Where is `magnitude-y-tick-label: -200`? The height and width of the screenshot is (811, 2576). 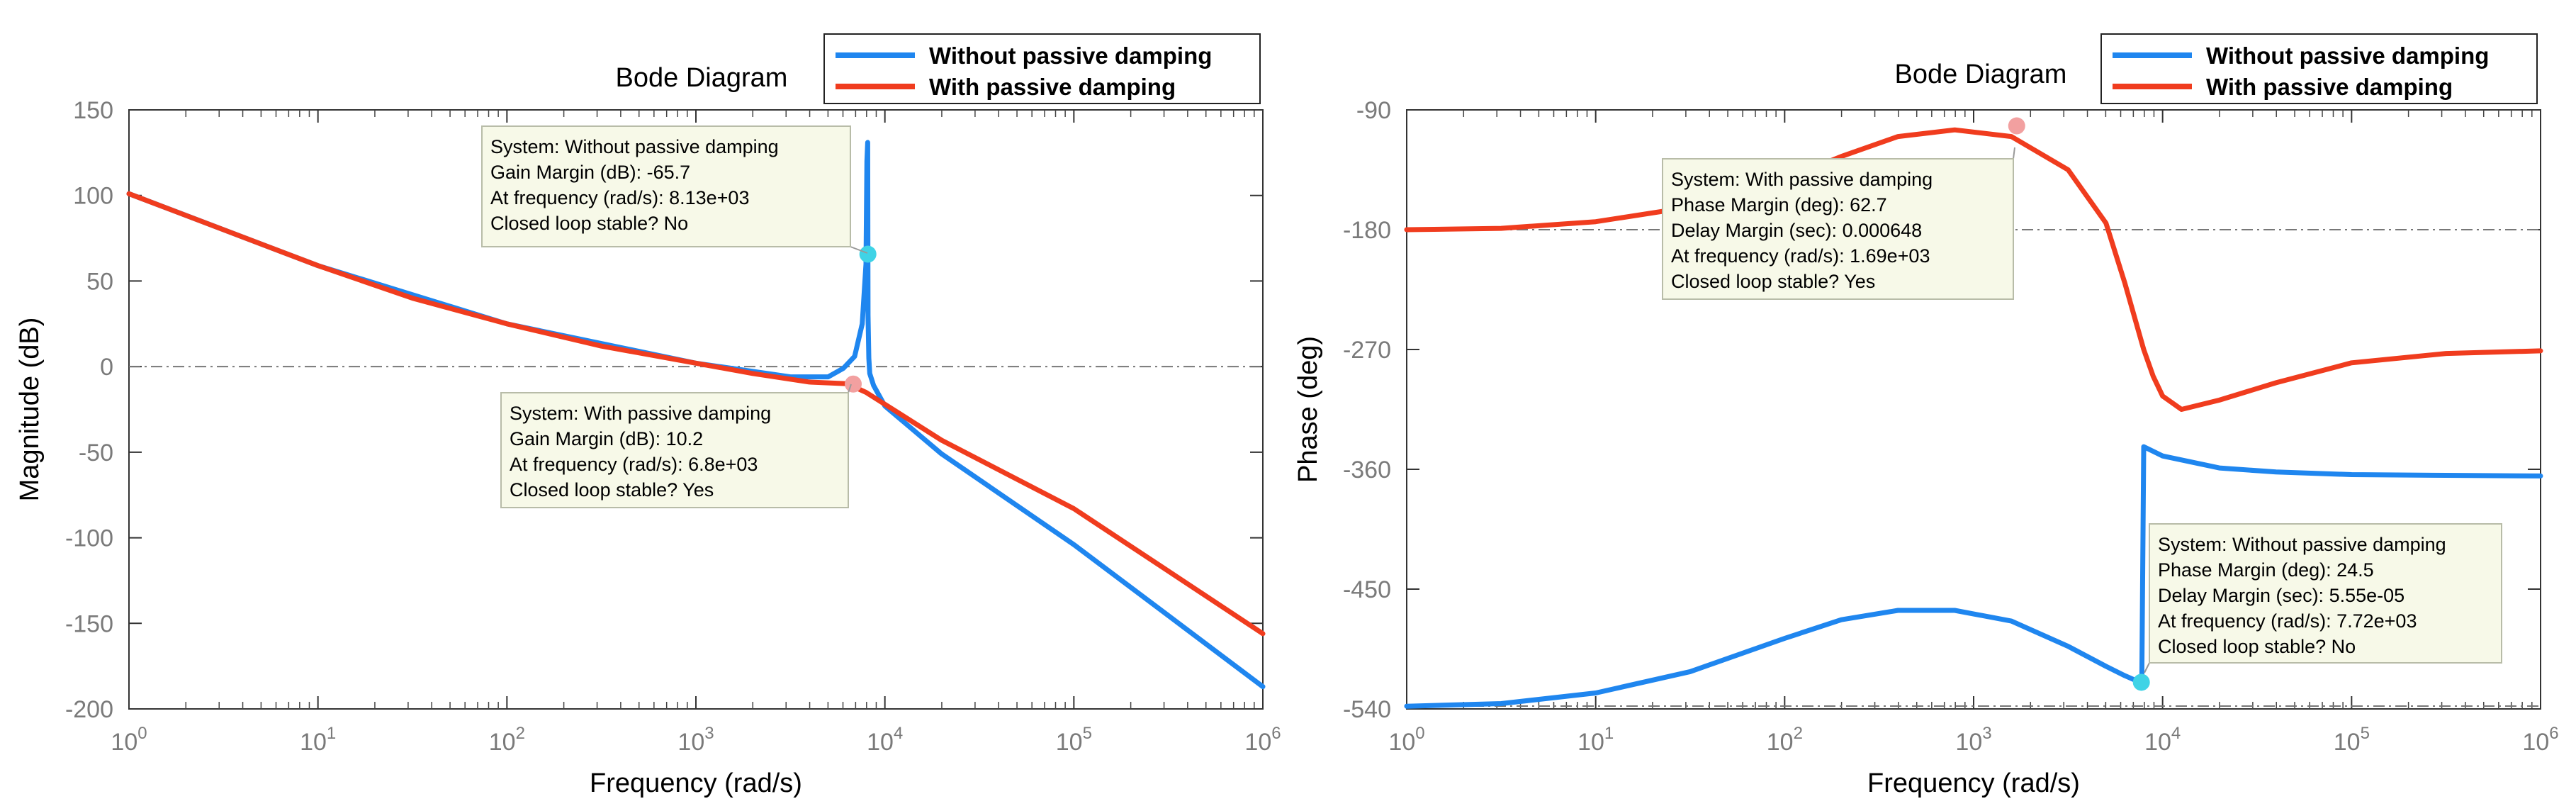 magnitude-y-tick-label: -200 is located at coordinates (89, 709).